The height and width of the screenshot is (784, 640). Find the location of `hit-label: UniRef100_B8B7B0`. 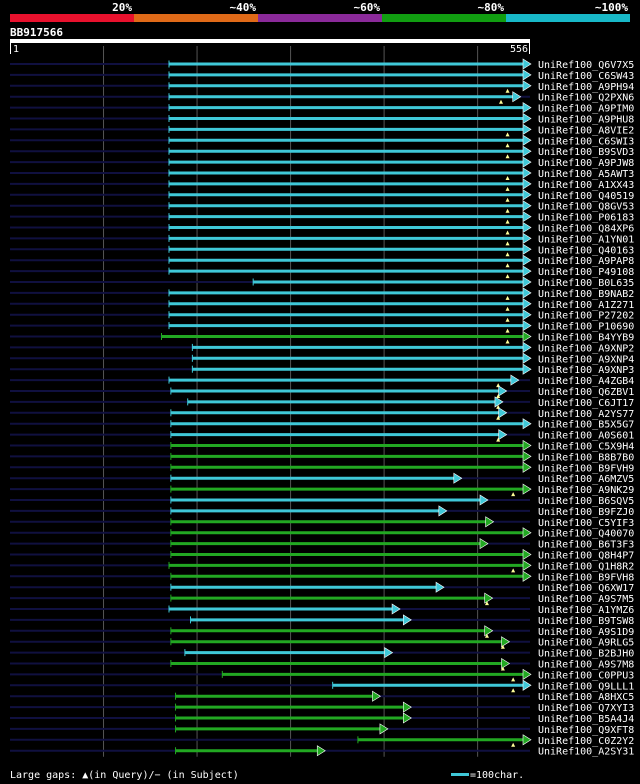

hit-label: UniRef100_B8B7B0 is located at coordinates (586, 457).